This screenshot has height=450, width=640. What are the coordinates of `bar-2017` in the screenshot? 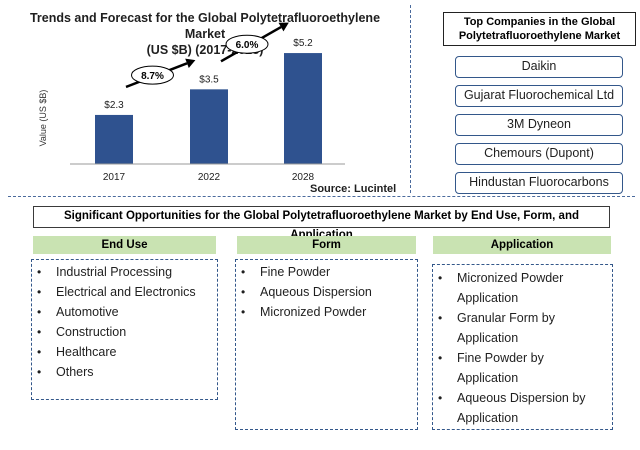 It's located at (114, 139).